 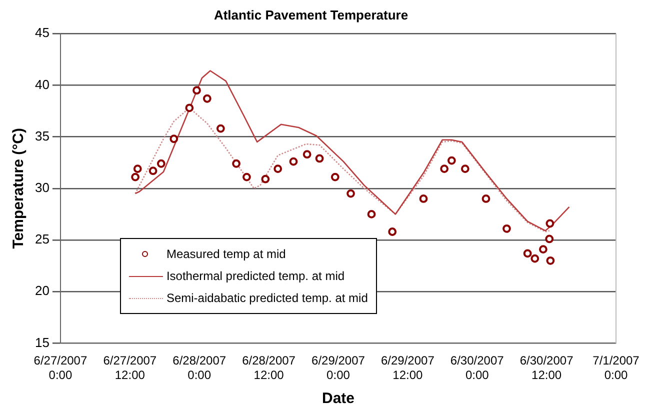 What do you see at coordinates (338, 399) in the screenshot?
I see `x-axis-title: Date` at bounding box center [338, 399].